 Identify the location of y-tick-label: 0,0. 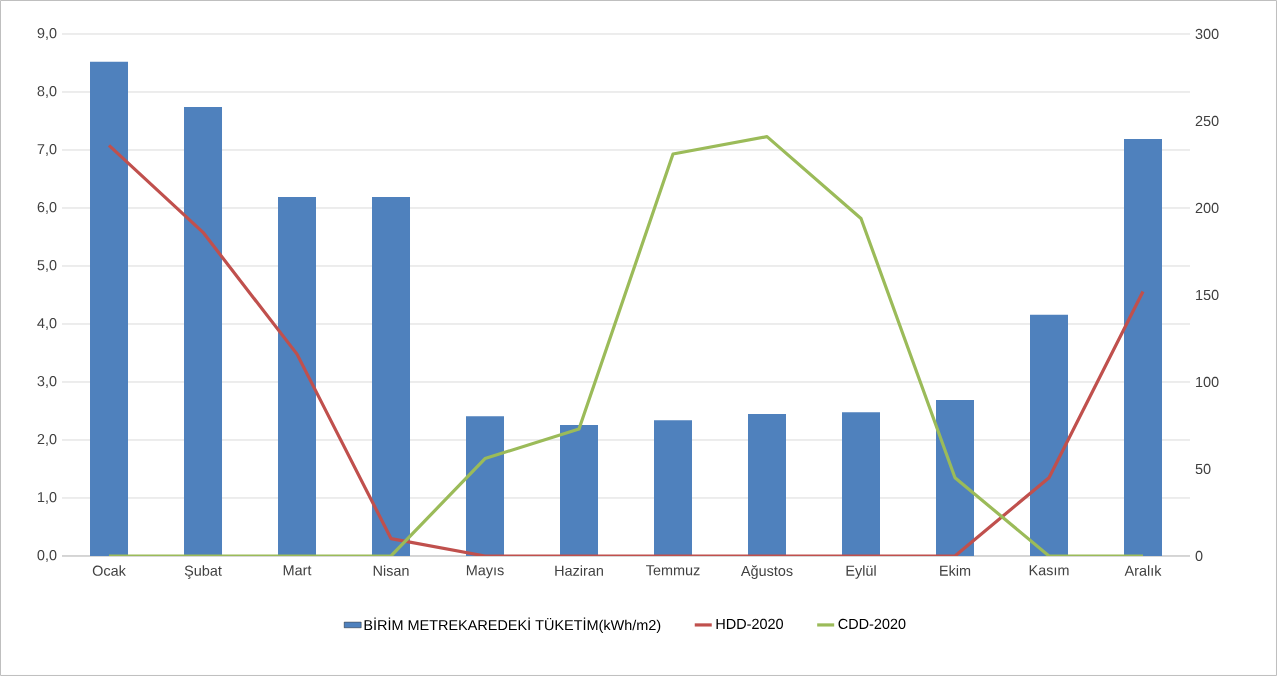
(47, 556).